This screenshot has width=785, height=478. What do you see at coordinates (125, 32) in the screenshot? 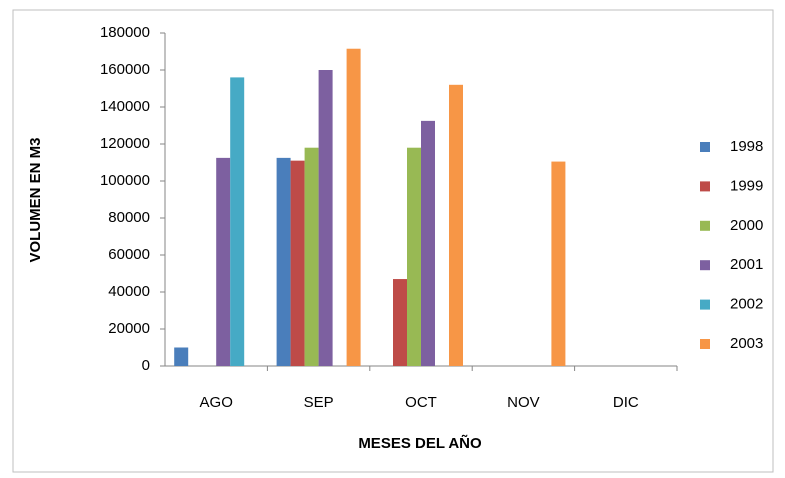
I see `y-tick-label: 180000` at bounding box center [125, 32].